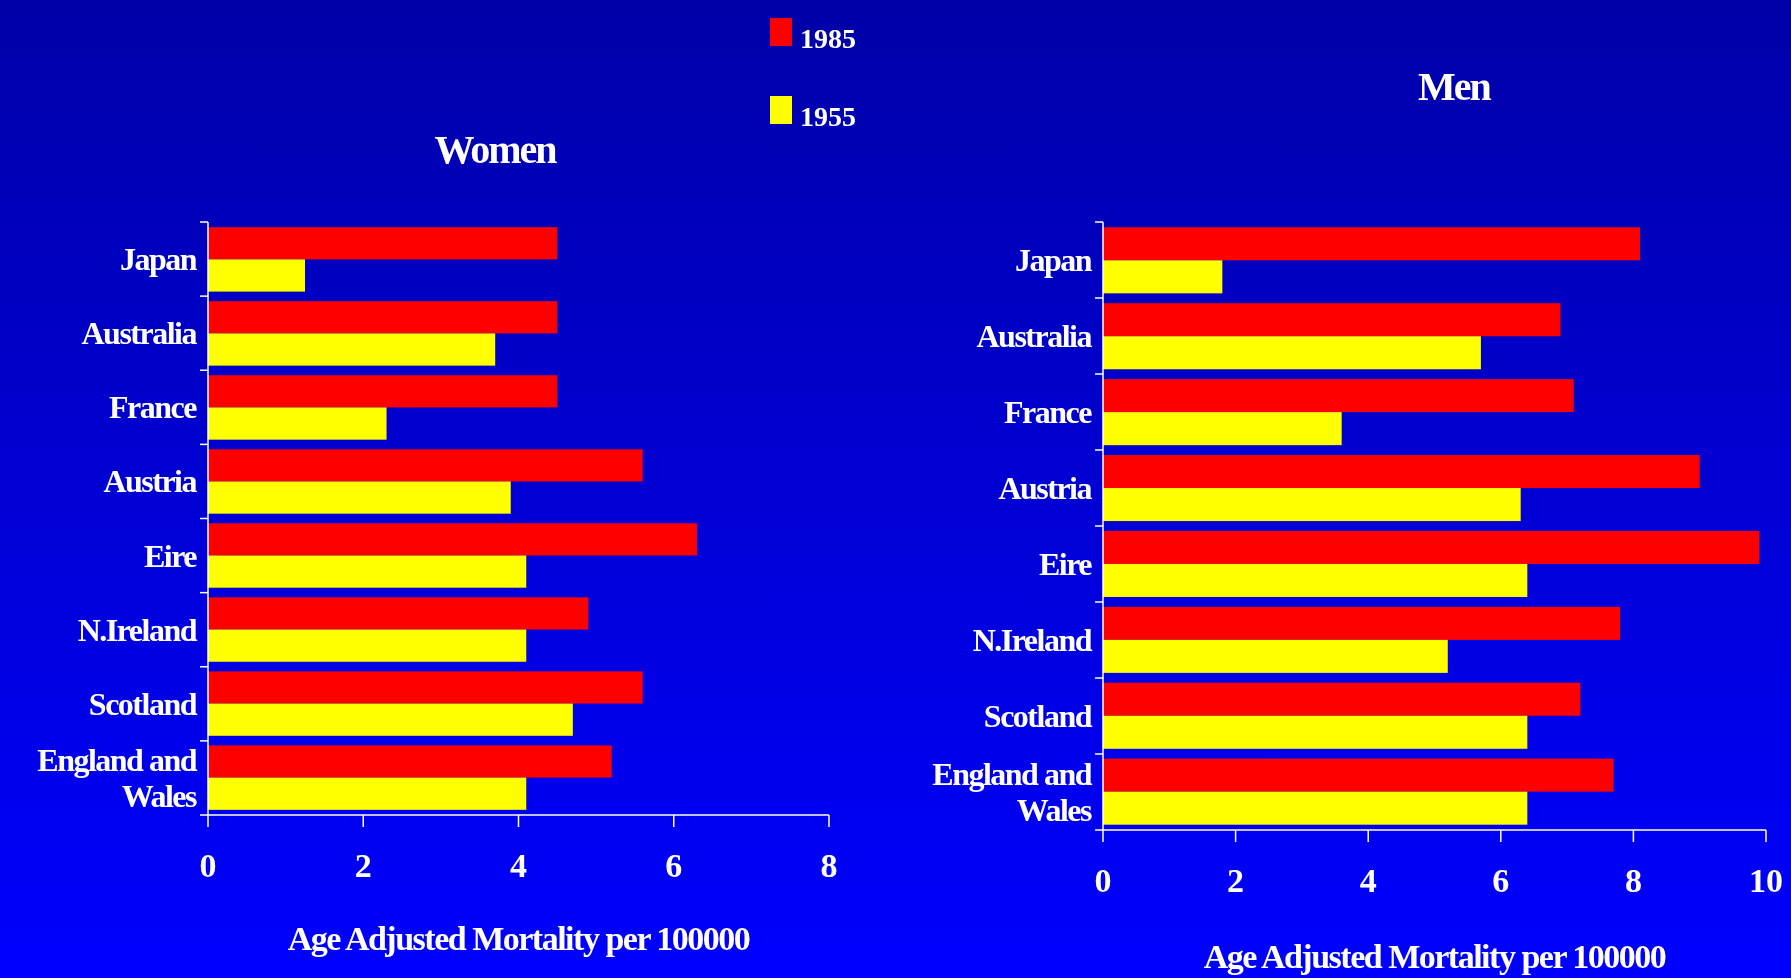  I want to click on legend-label: 1985, so click(828, 38).